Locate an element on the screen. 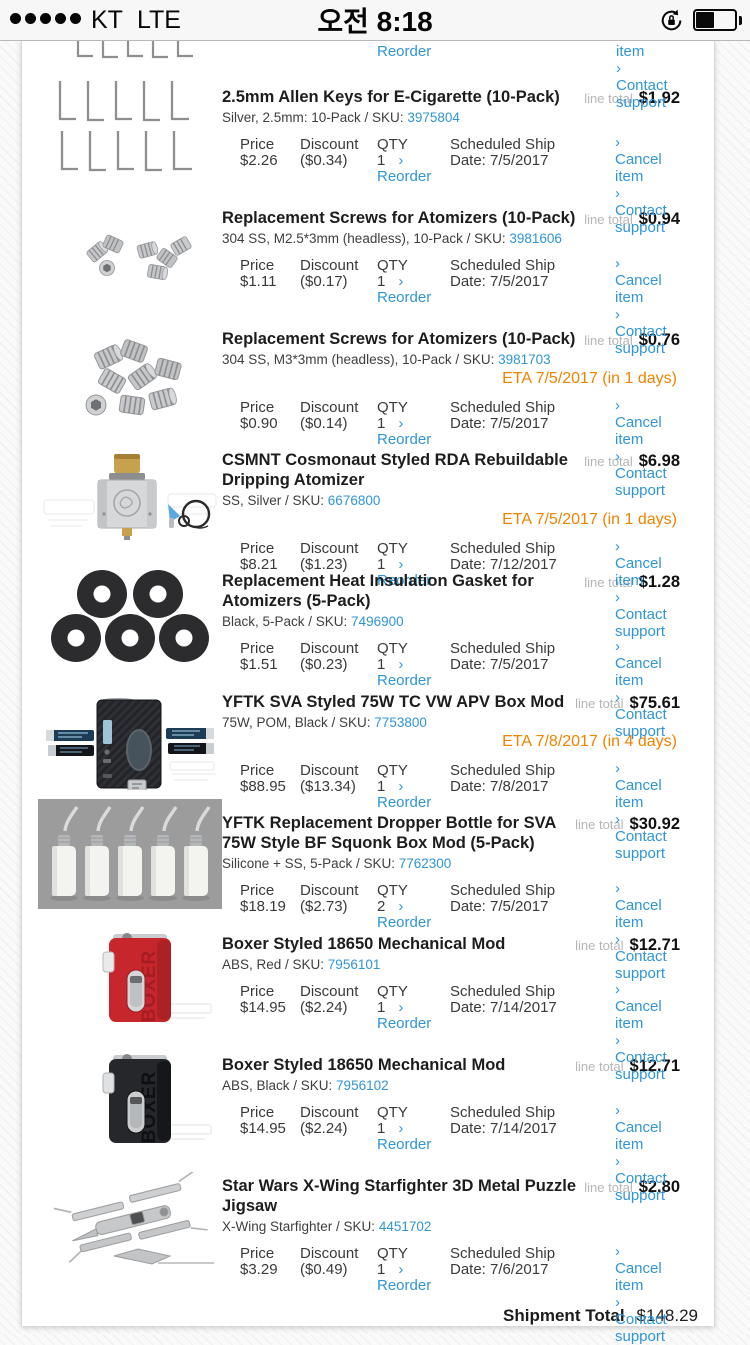  sku-link: 7762300 is located at coordinates (425, 863).